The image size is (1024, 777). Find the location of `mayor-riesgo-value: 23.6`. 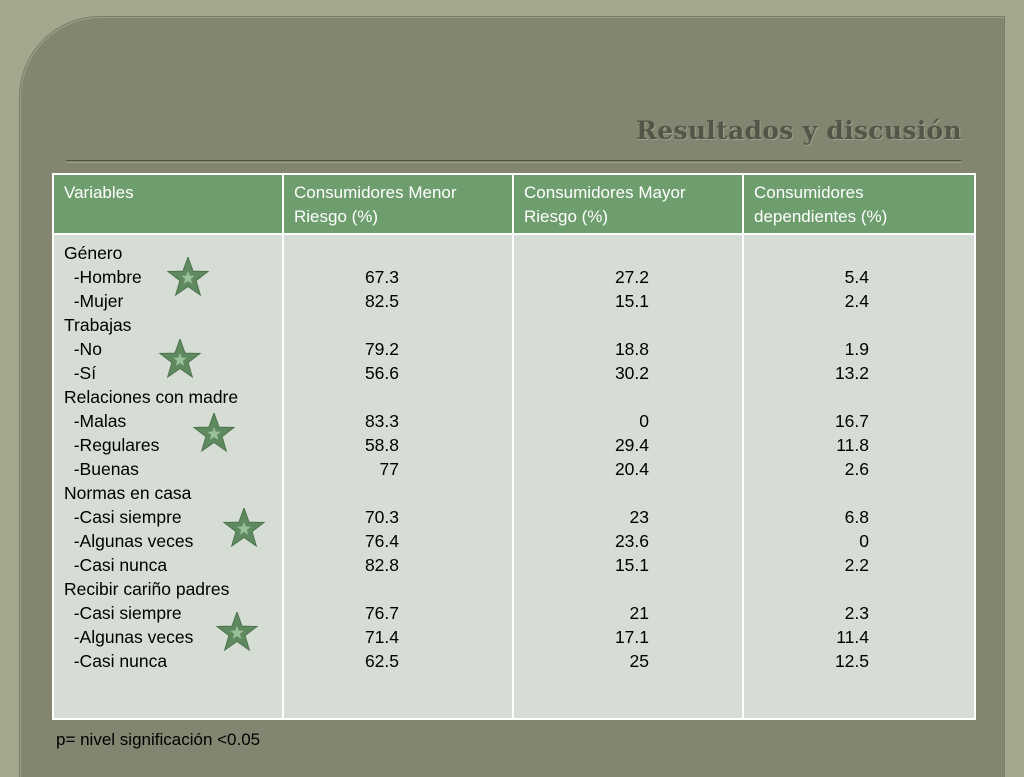

mayor-riesgo-value: 23.6 is located at coordinates (631, 541).